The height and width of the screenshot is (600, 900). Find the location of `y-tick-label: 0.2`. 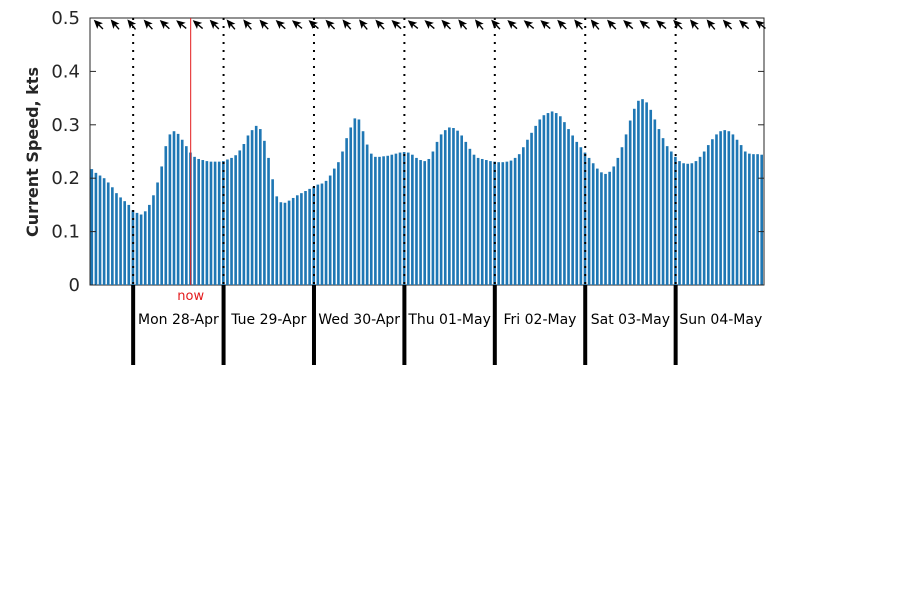

y-tick-label: 0.2 is located at coordinates (65, 178).